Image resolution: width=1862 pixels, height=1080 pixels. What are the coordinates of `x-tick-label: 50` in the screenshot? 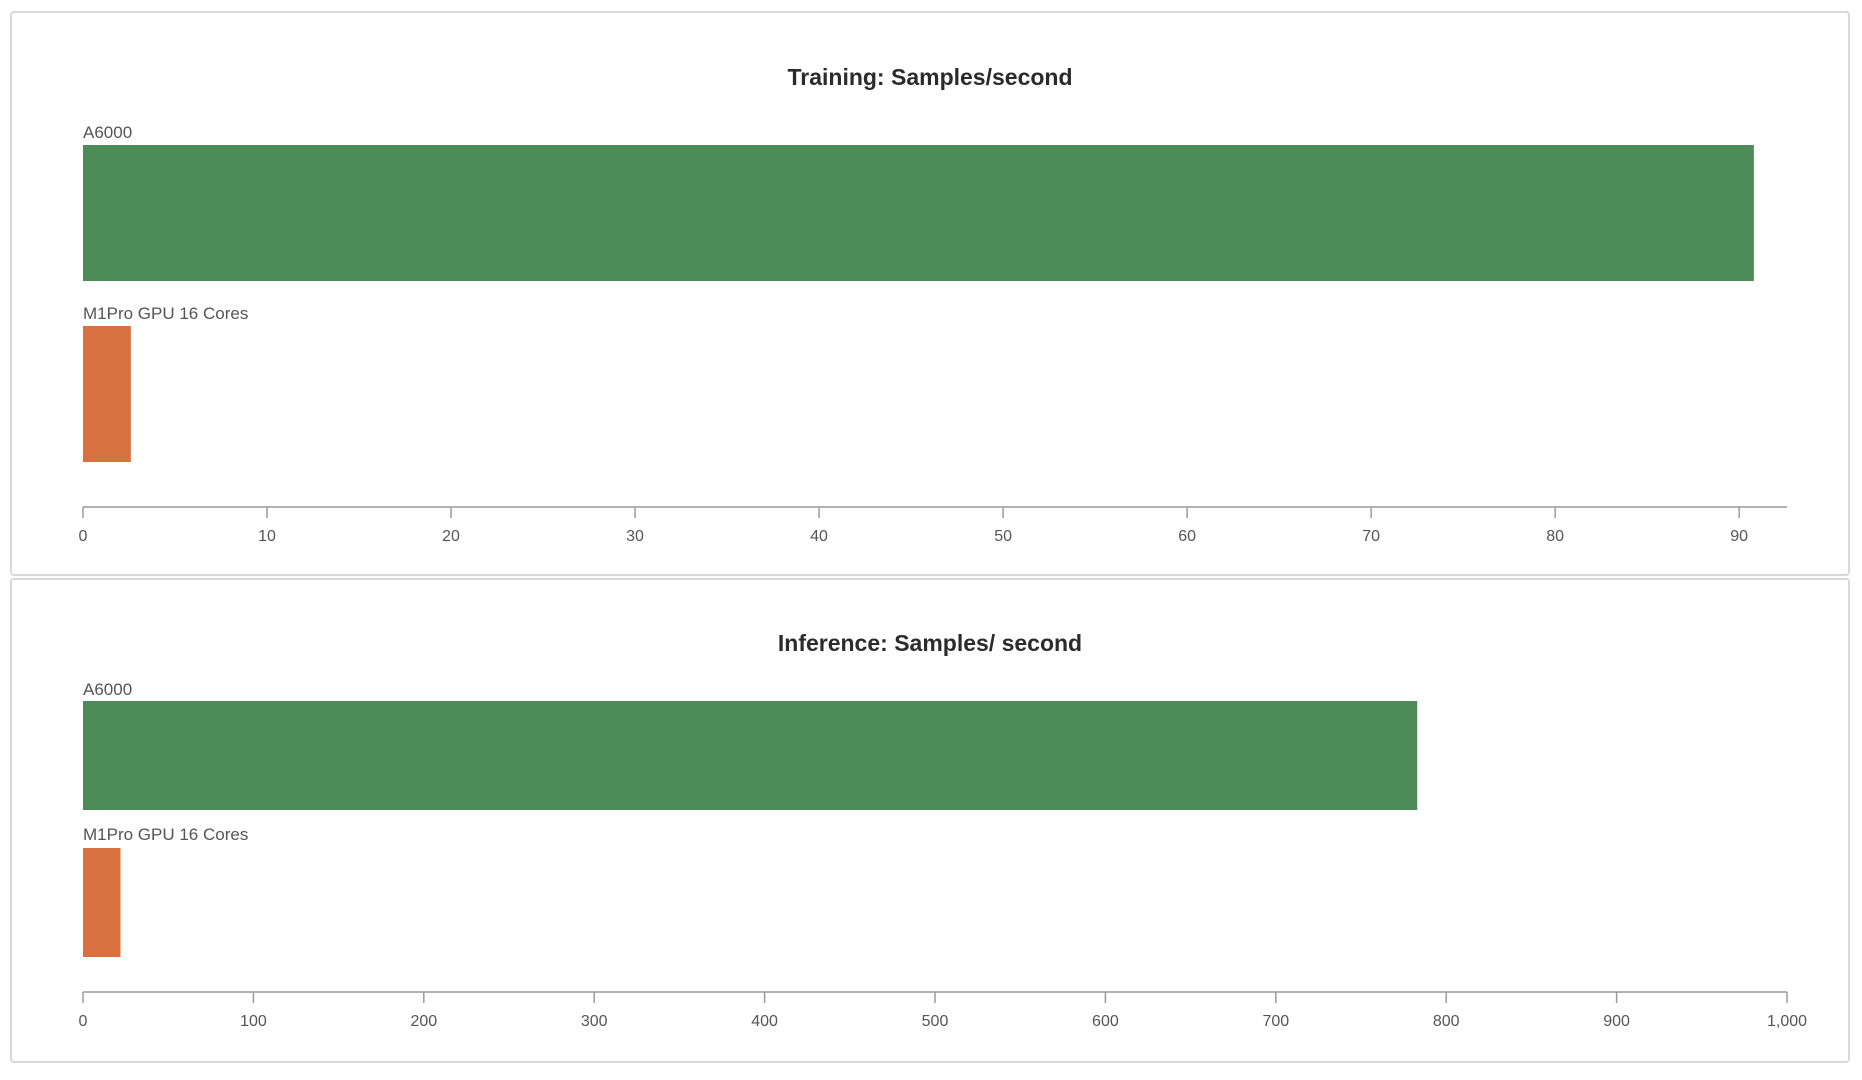 It's located at (1003, 536).